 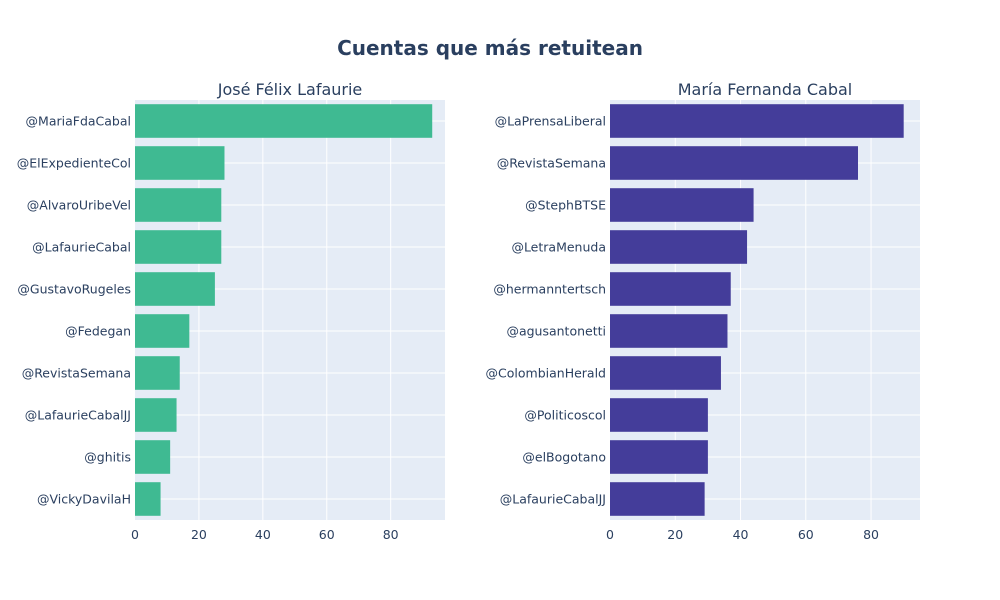 What do you see at coordinates (98, 331) in the screenshot?
I see `y-tick-label: @Fedegan` at bounding box center [98, 331].